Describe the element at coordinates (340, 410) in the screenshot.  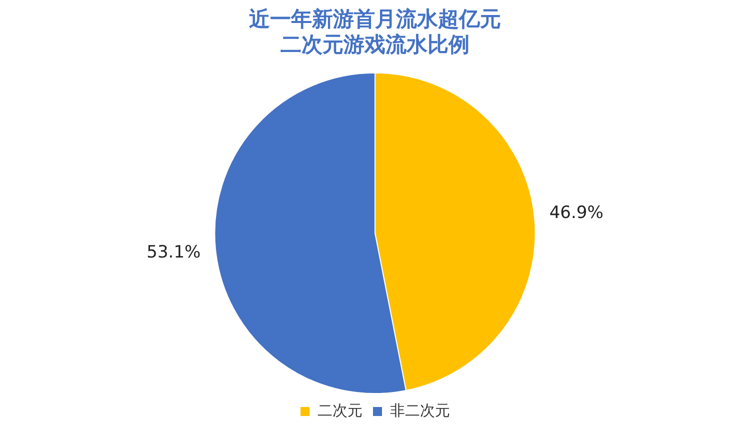
I see `legend-label: 二次元` at that location.